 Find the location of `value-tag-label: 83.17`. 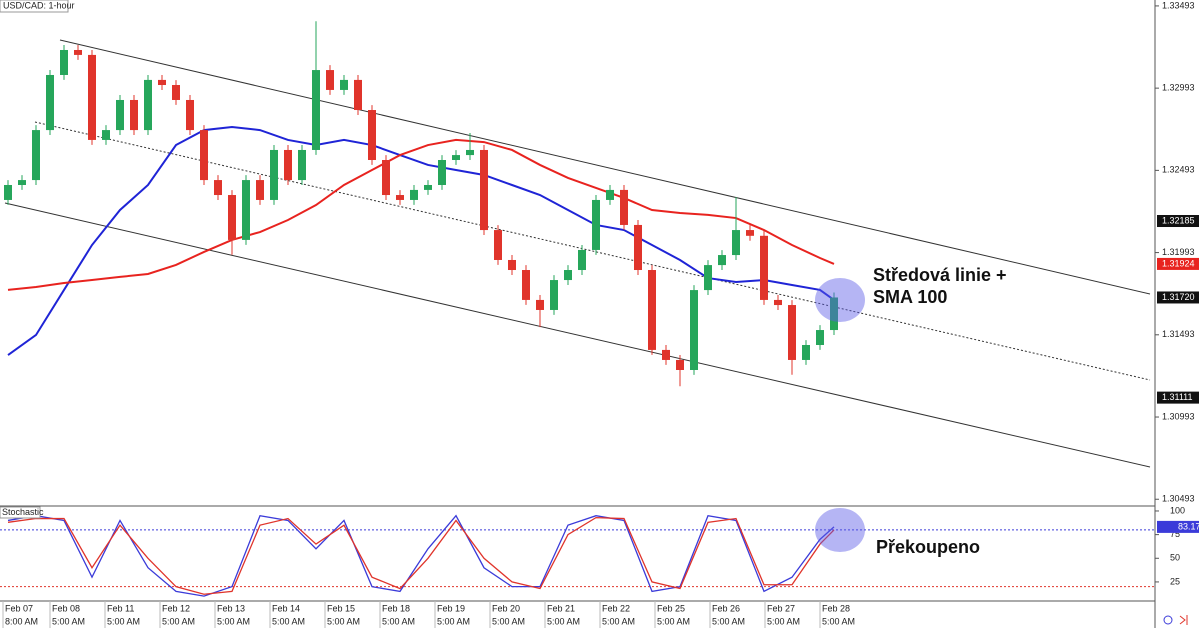

value-tag-label: 83.17 is located at coordinates (1189, 526).